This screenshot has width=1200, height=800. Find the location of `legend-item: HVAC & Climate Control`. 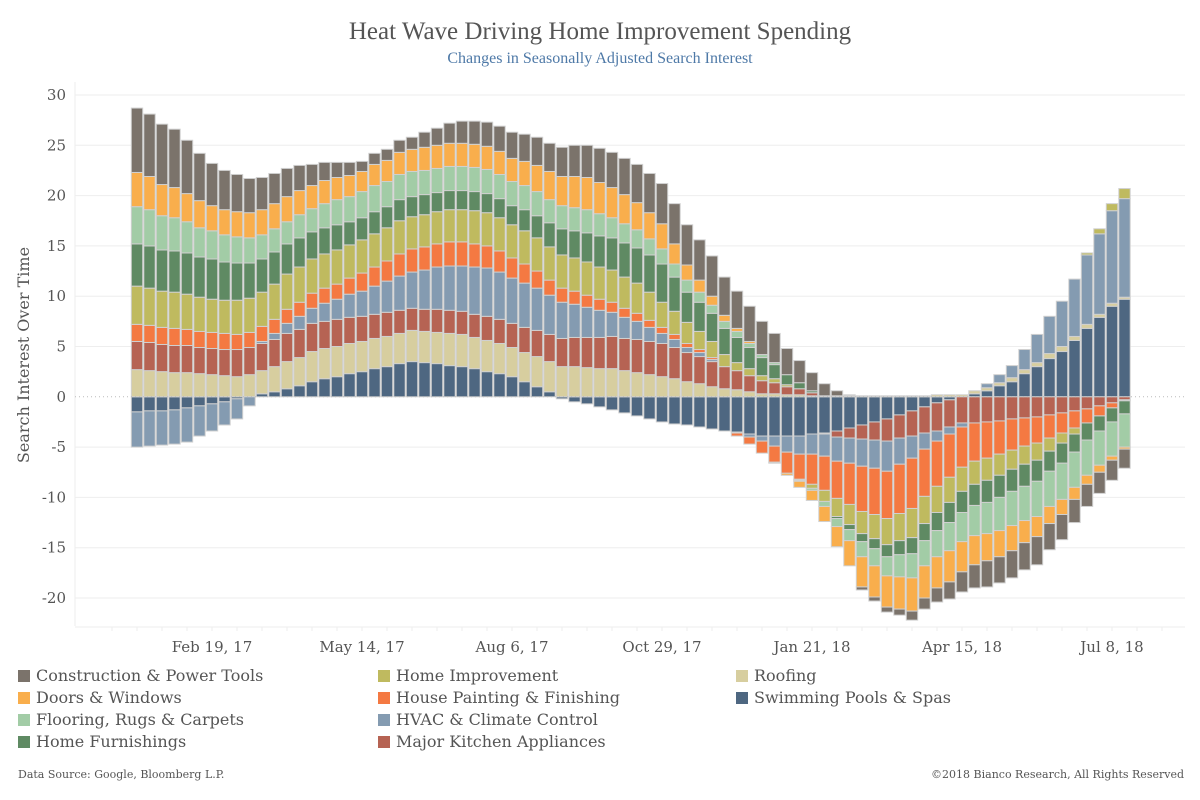

legend-item: HVAC & Climate Control is located at coordinates (488, 719).